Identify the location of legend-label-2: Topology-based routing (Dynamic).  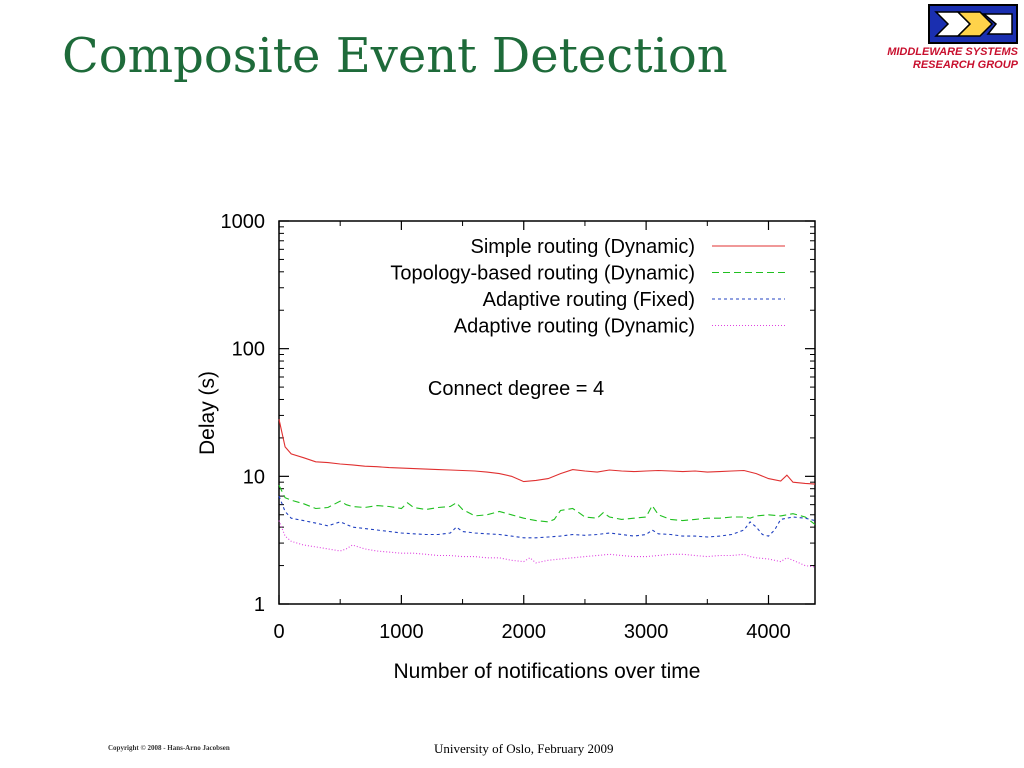
(542, 274).